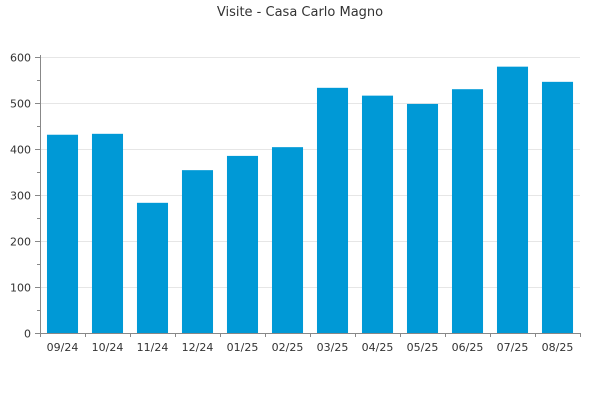  What do you see at coordinates (20, 58) in the screenshot?
I see `y-tick-label: 600` at bounding box center [20, 58].